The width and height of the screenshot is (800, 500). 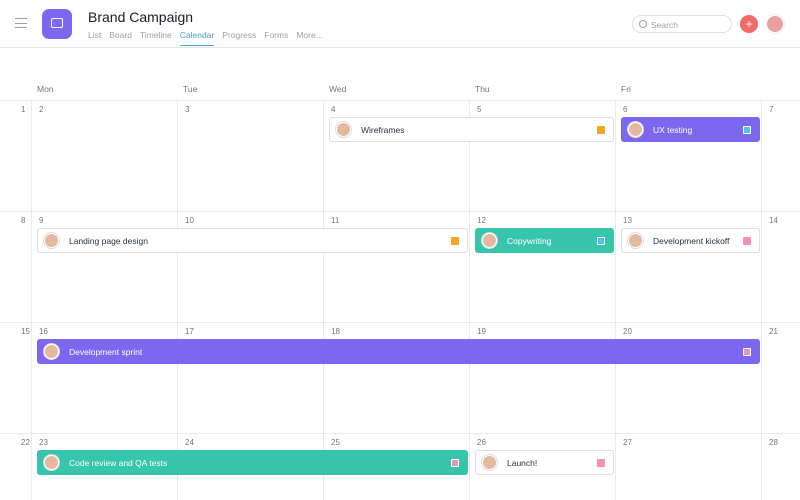 What do you see at coordinates (187, 109) in the screenshot?
I see `date-number: 3` at bounding box center [187, 109].